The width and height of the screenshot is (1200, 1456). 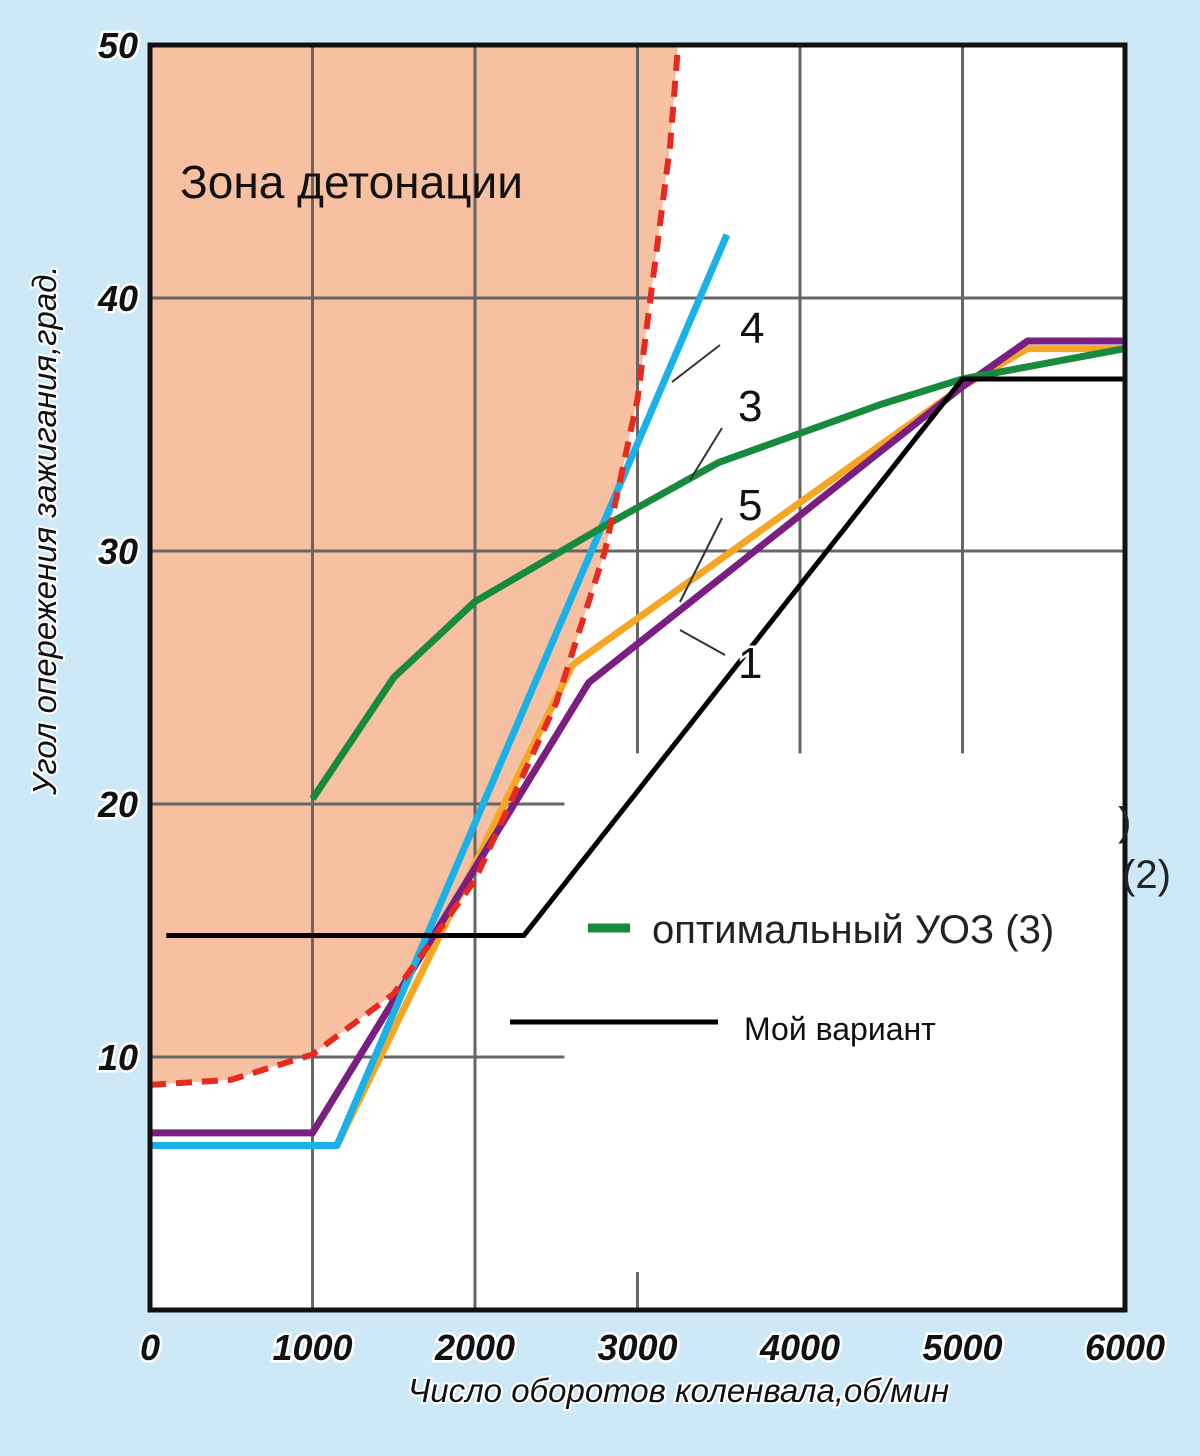 I want to click on curve-label-1: 1, so click(x=750, y=663).